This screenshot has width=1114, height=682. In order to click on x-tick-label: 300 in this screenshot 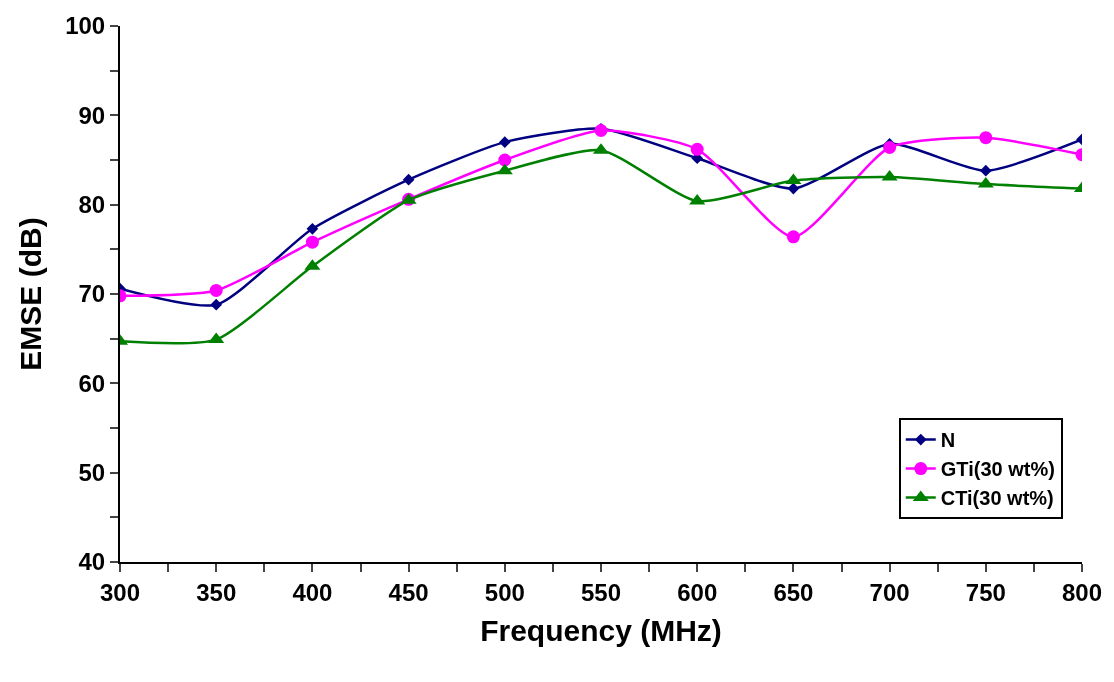, I will do `click(120, 592)`.